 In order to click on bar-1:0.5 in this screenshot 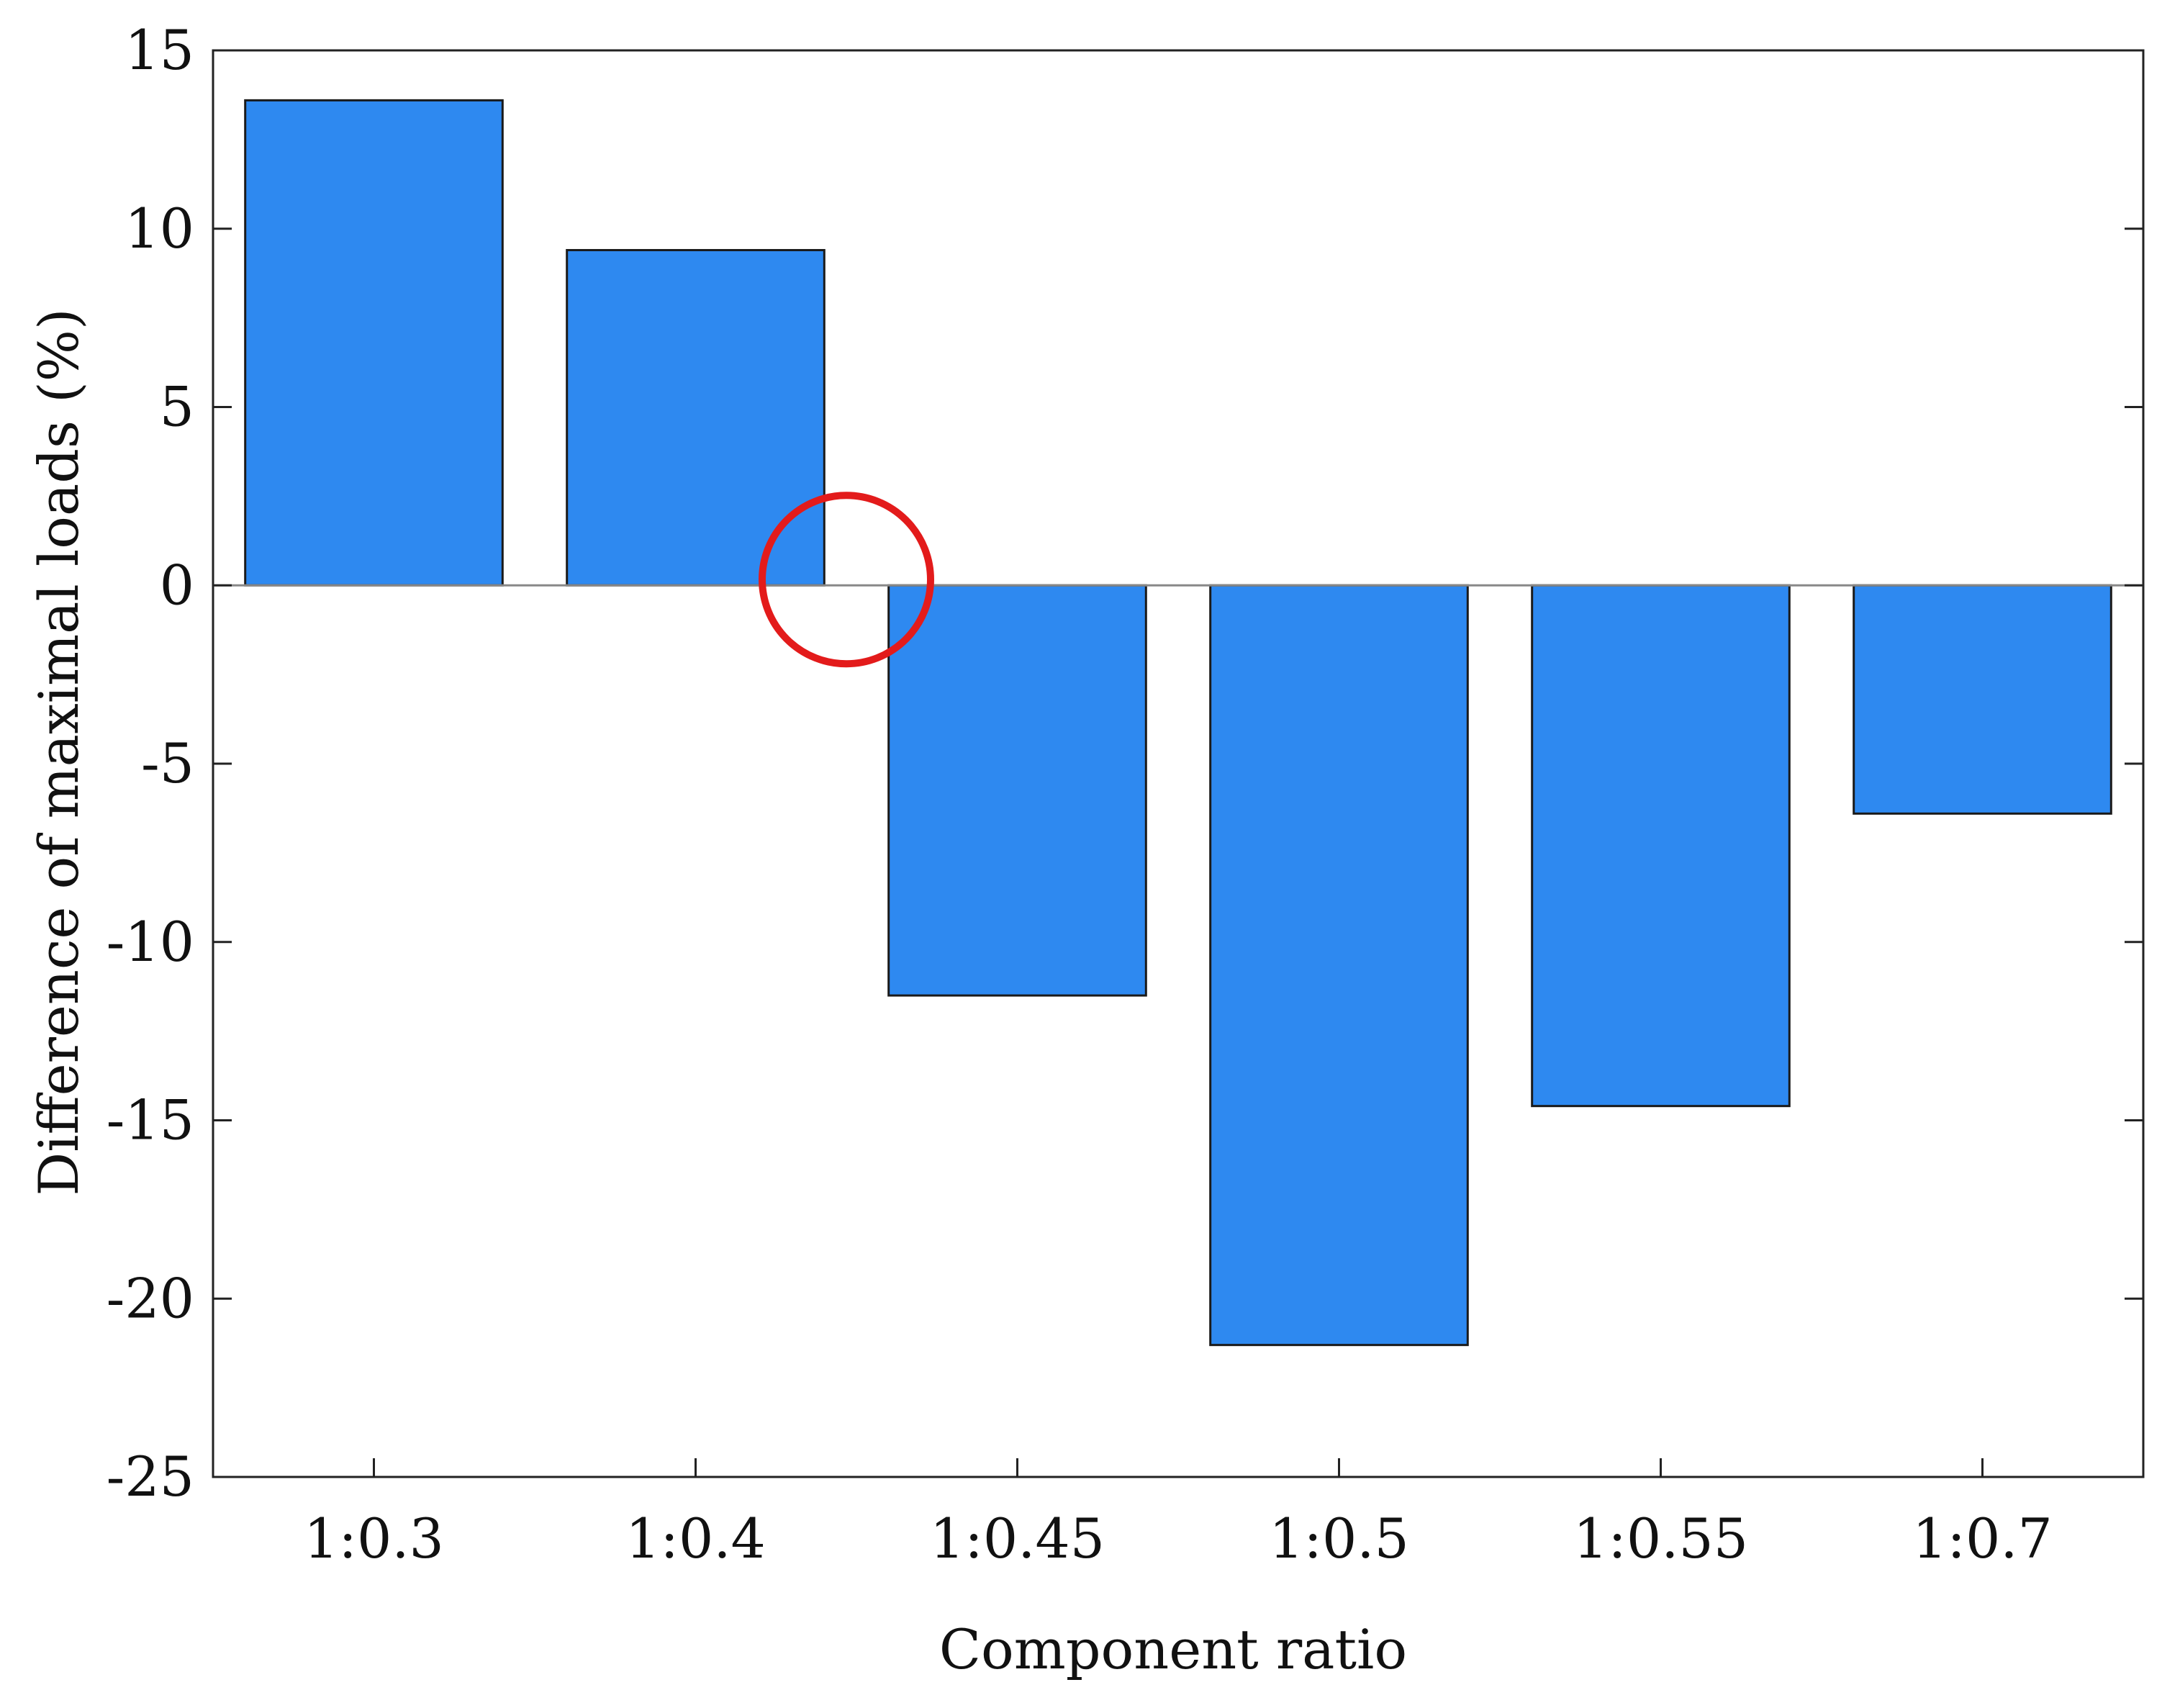, I will do `click(1339, 966)`.